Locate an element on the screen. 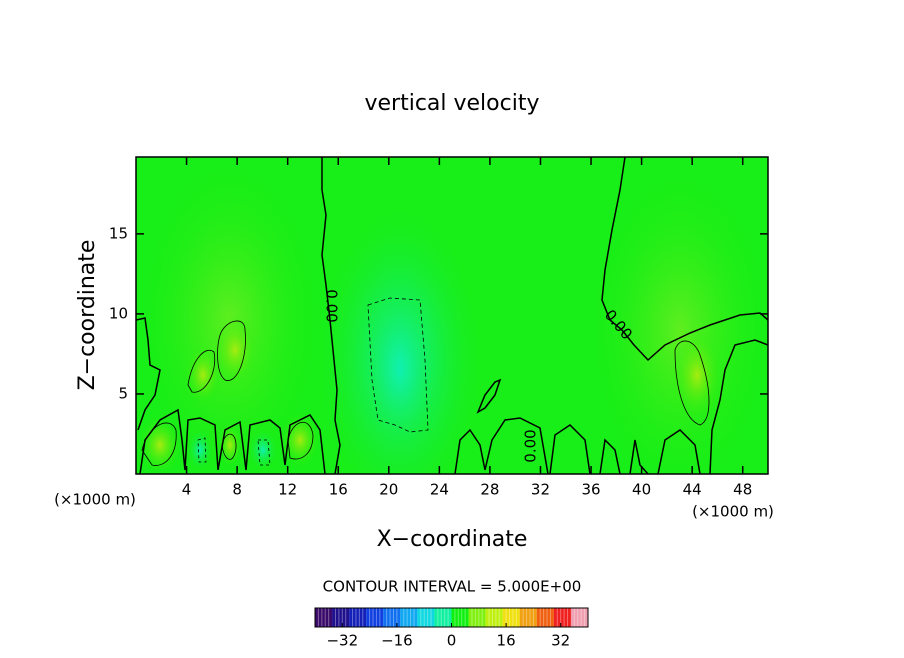 The width and height of the screenshot is (904, 658). y-axis-label: Z−coordinate is located at coordinates (87, 315).